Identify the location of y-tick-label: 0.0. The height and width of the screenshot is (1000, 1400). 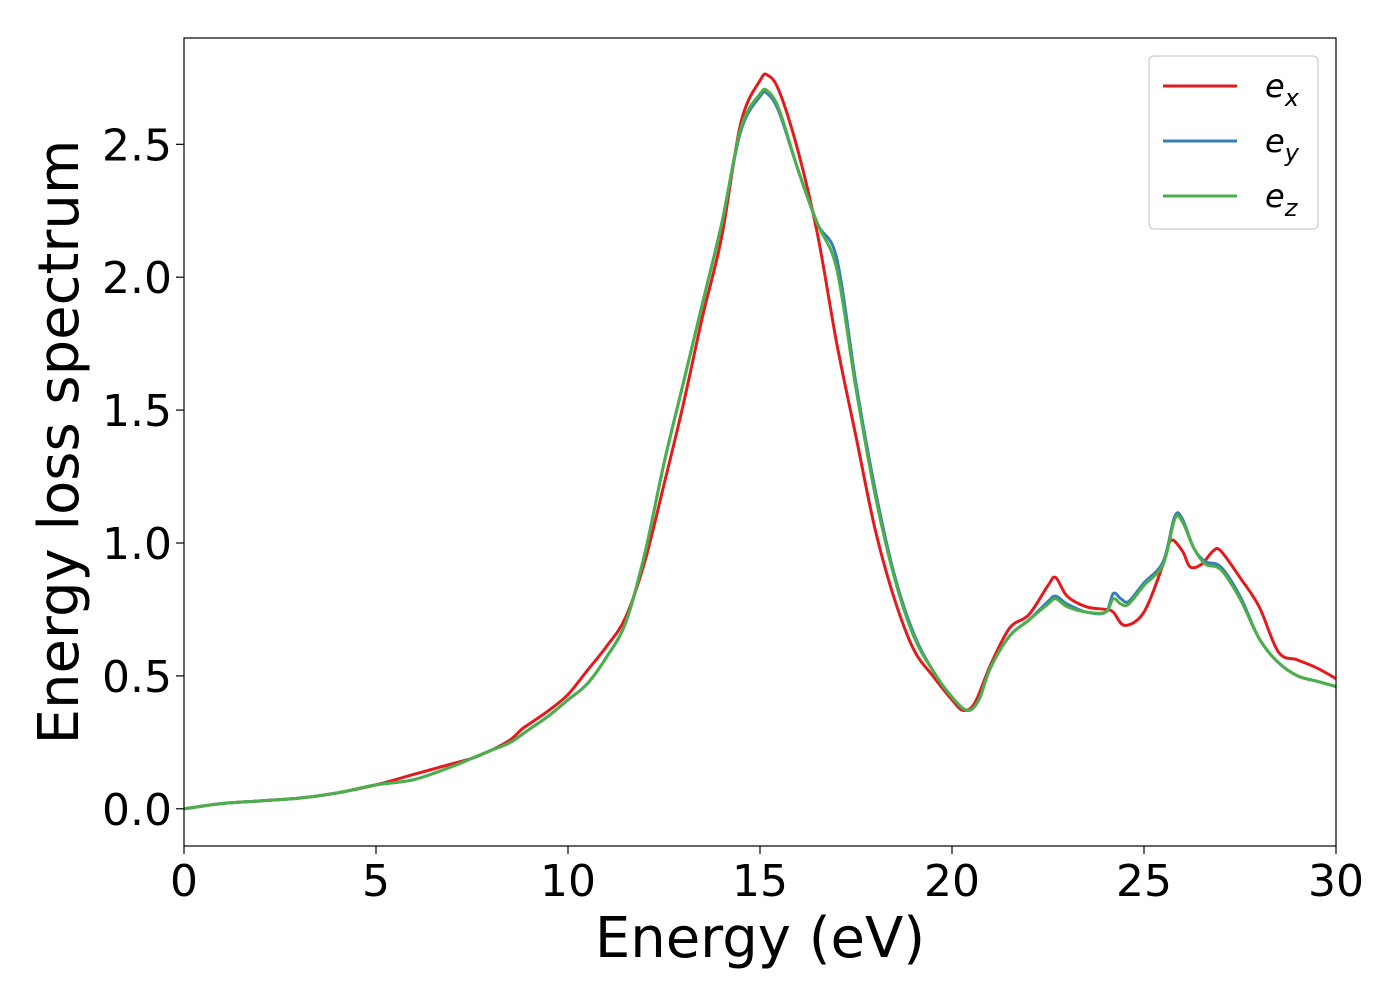
(137, 810).